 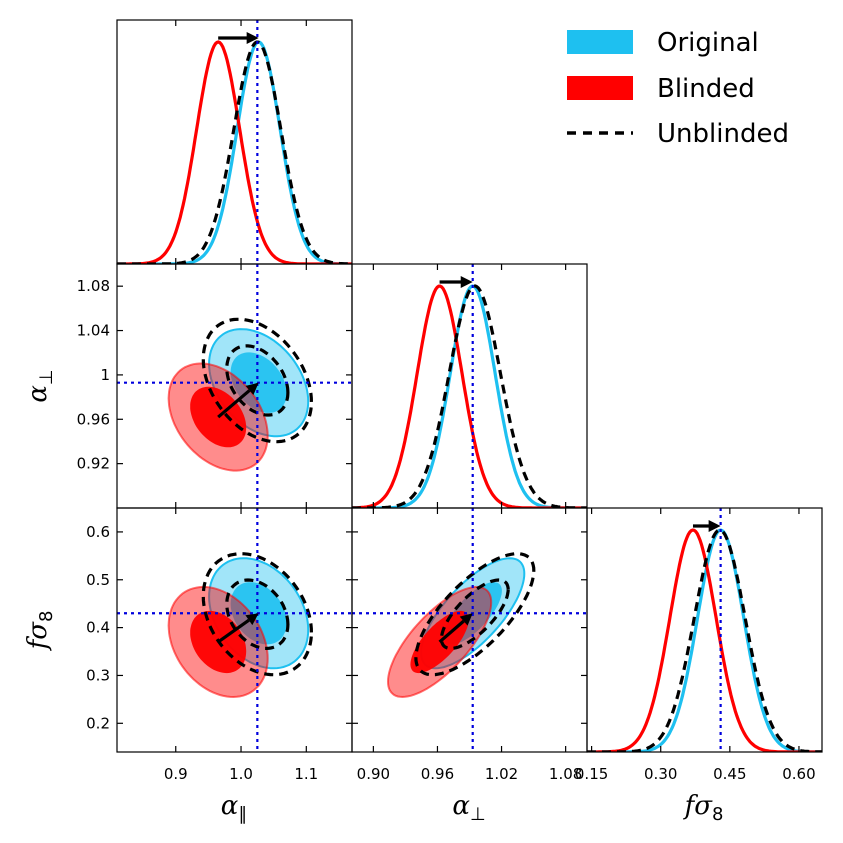 I want to click on y-axis-label-fs8: fσ8, so click(x=40, y=631).